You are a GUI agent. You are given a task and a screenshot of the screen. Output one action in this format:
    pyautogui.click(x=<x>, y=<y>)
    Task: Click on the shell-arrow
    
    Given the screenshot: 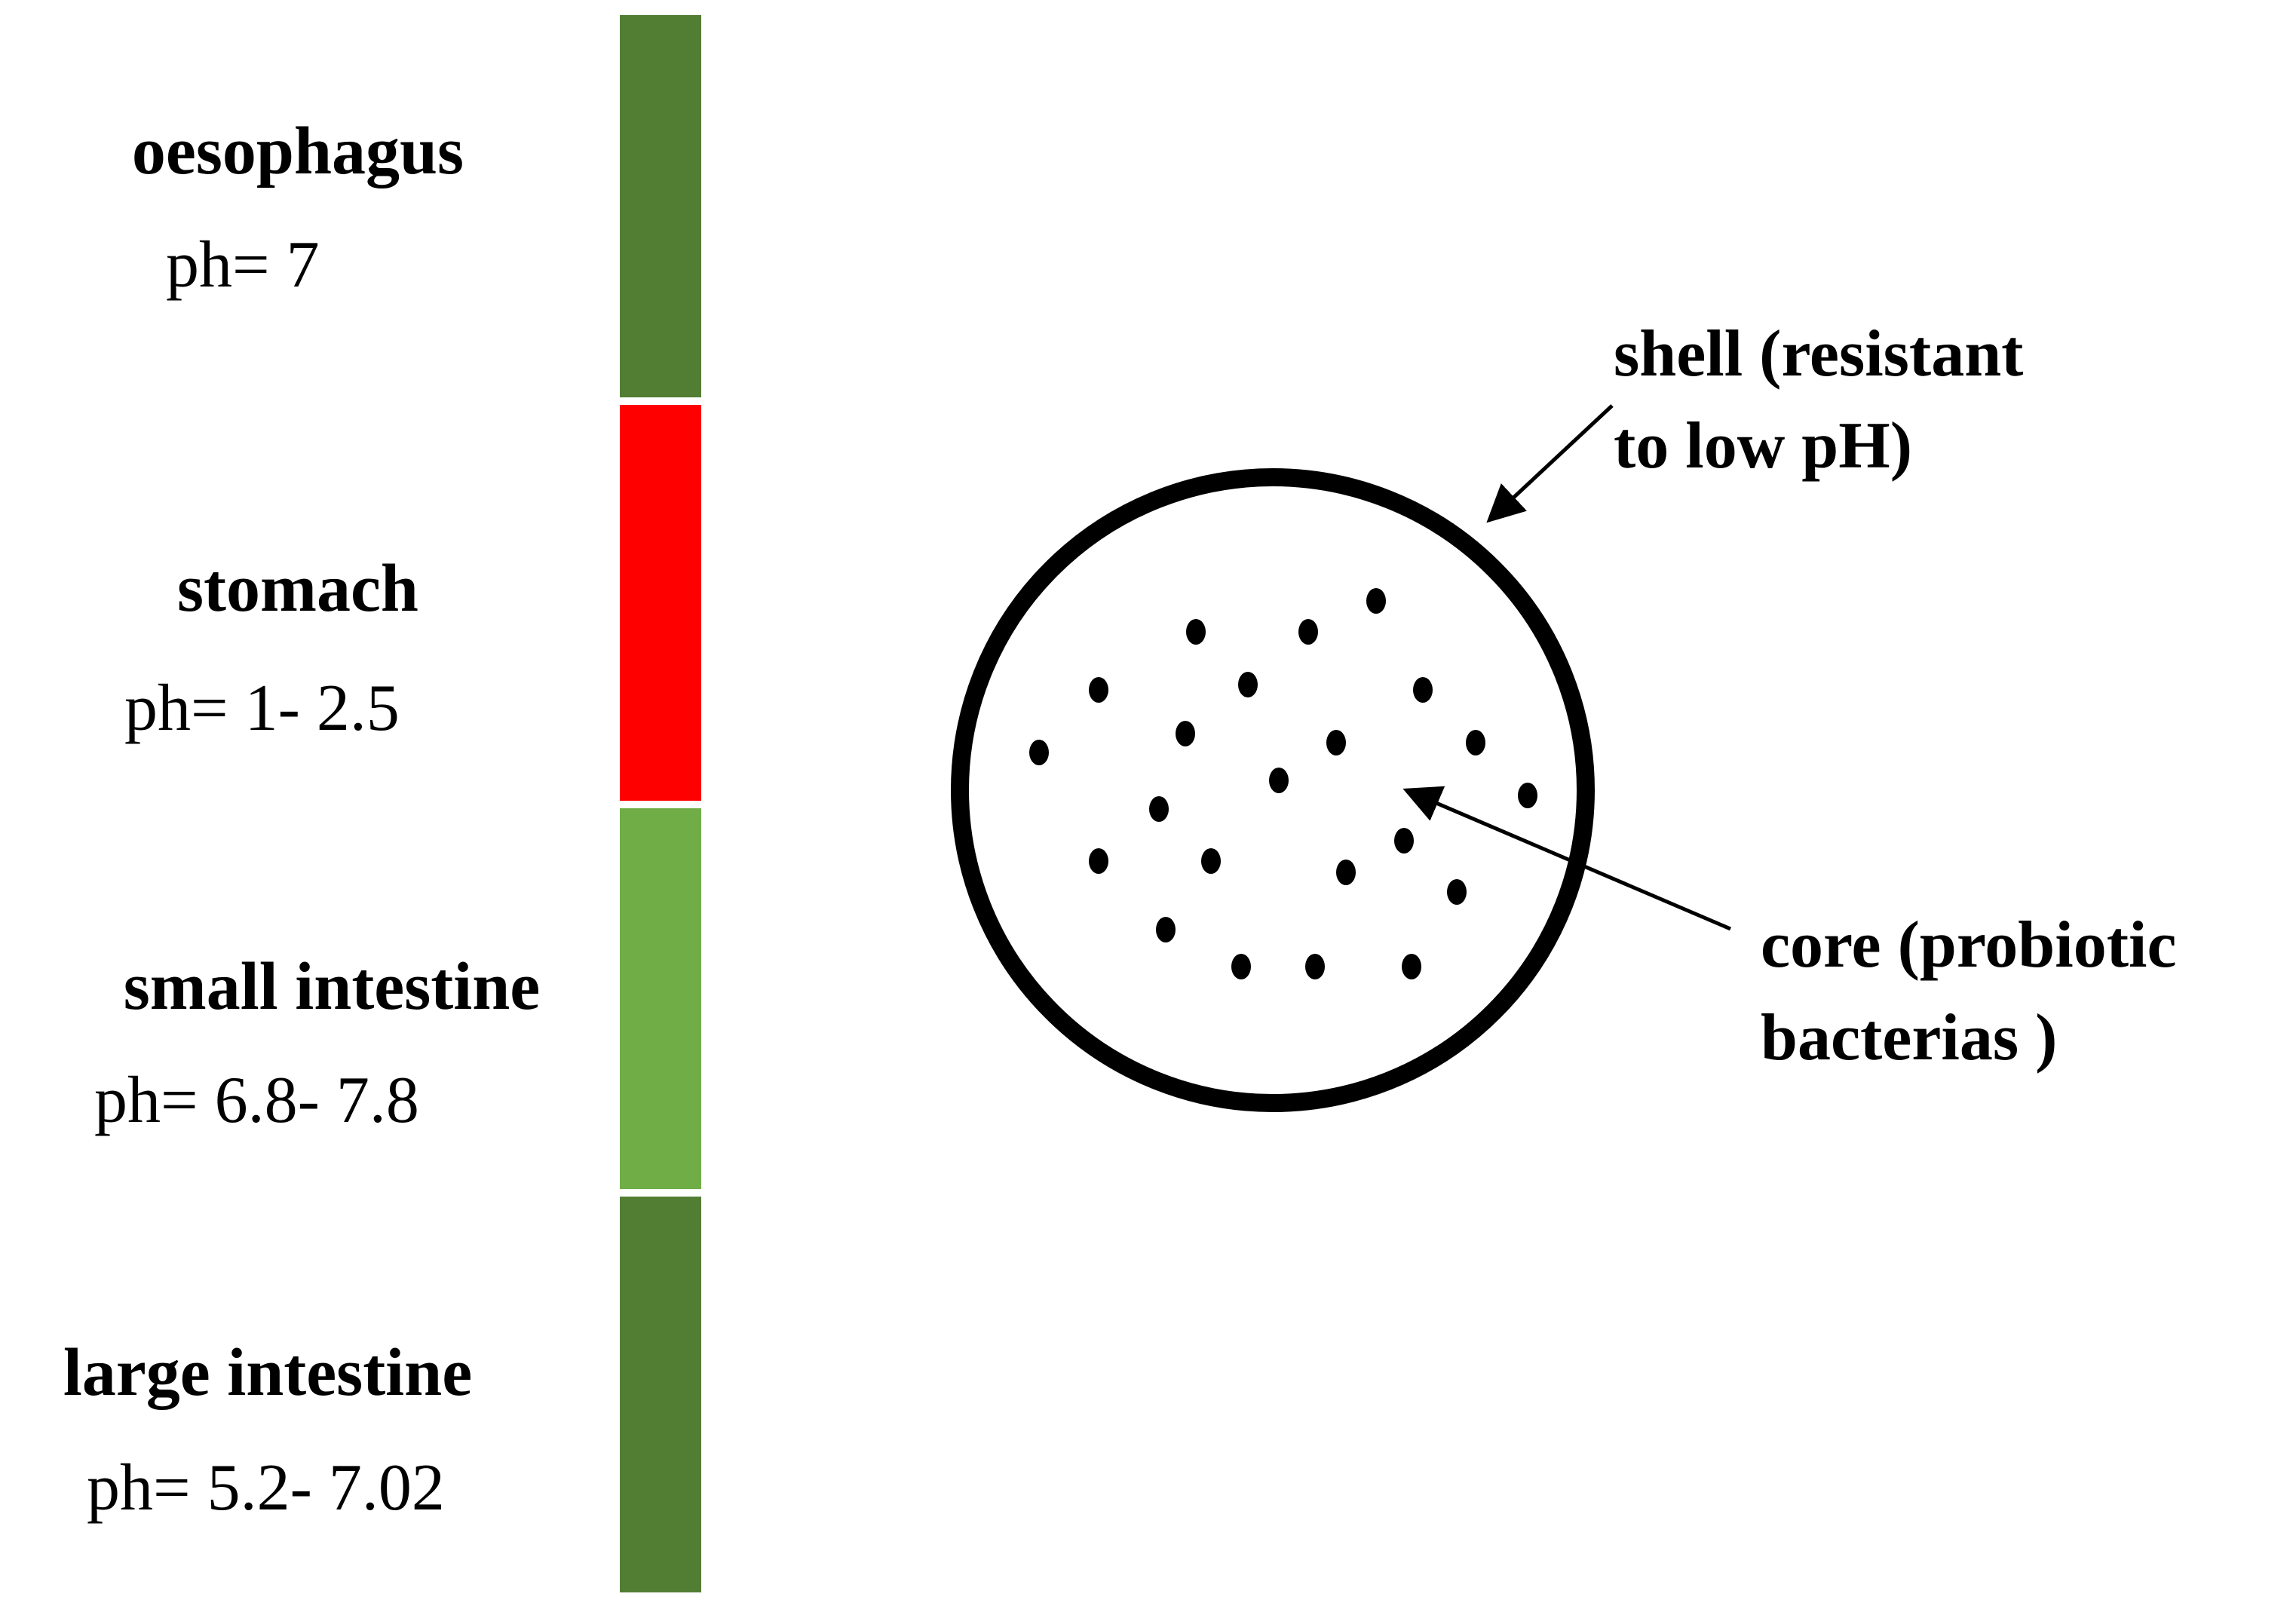 What is the action you would take?
    pyautogui.click(x=1550, y=463)
    